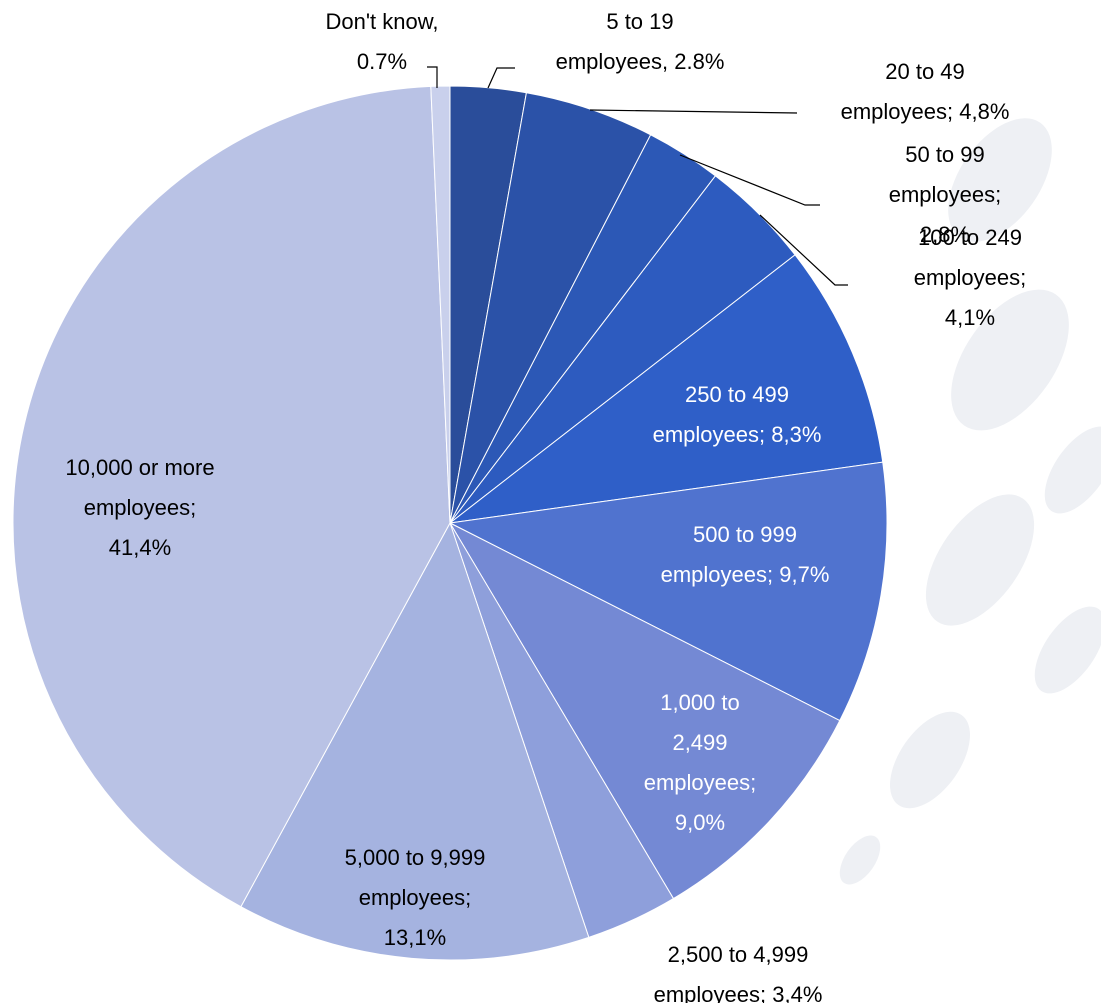 This screenshot has height=1003, width=1101. I want to click on data-label: 2,500 to 4,999 employees; 3,4%, so click(738, 972).